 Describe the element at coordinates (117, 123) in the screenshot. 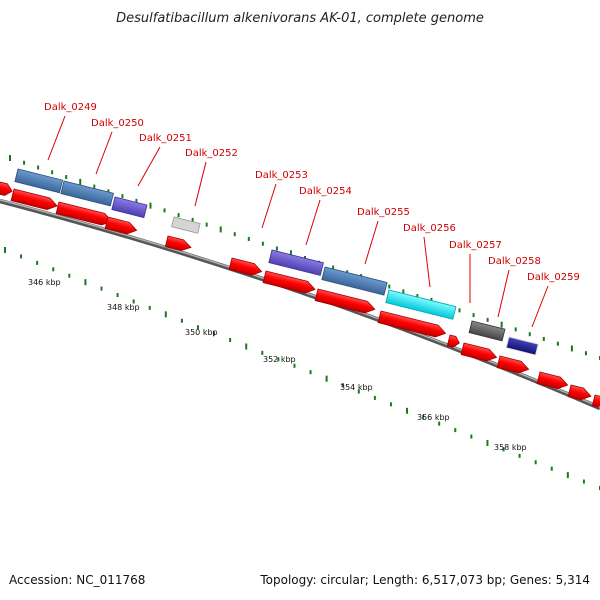

I see `gene-label: Dalk_0250` at that location.